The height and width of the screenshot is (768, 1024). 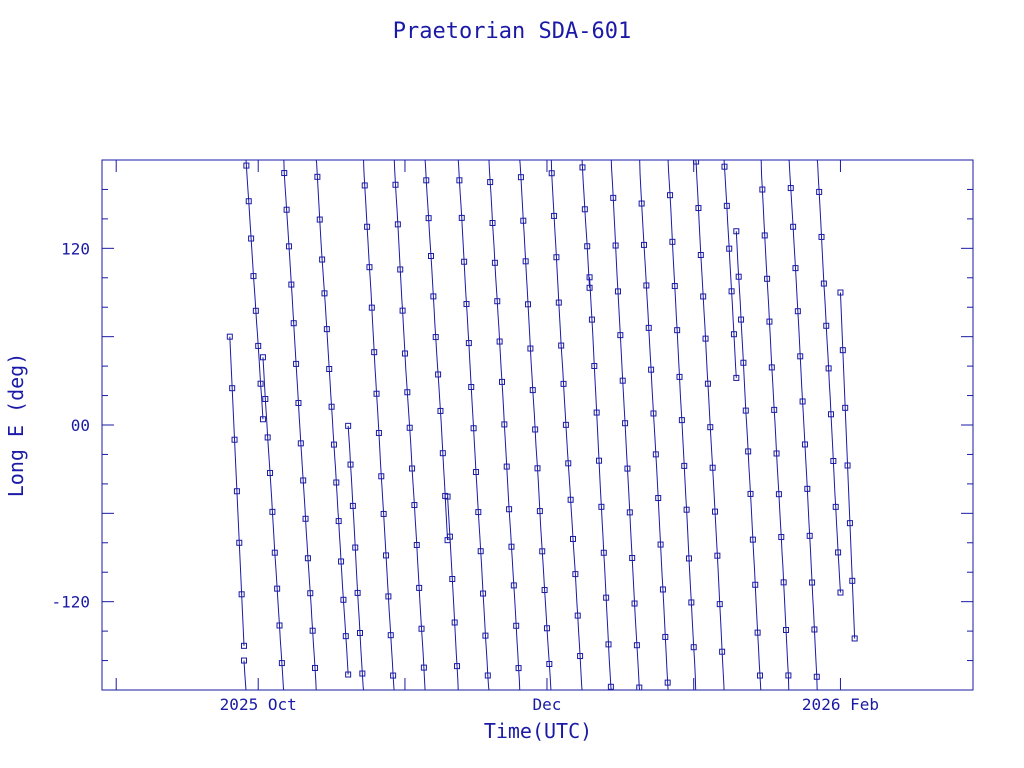 I want to click on x-axis-label: Time(UTC), so click(x=538, y=731).